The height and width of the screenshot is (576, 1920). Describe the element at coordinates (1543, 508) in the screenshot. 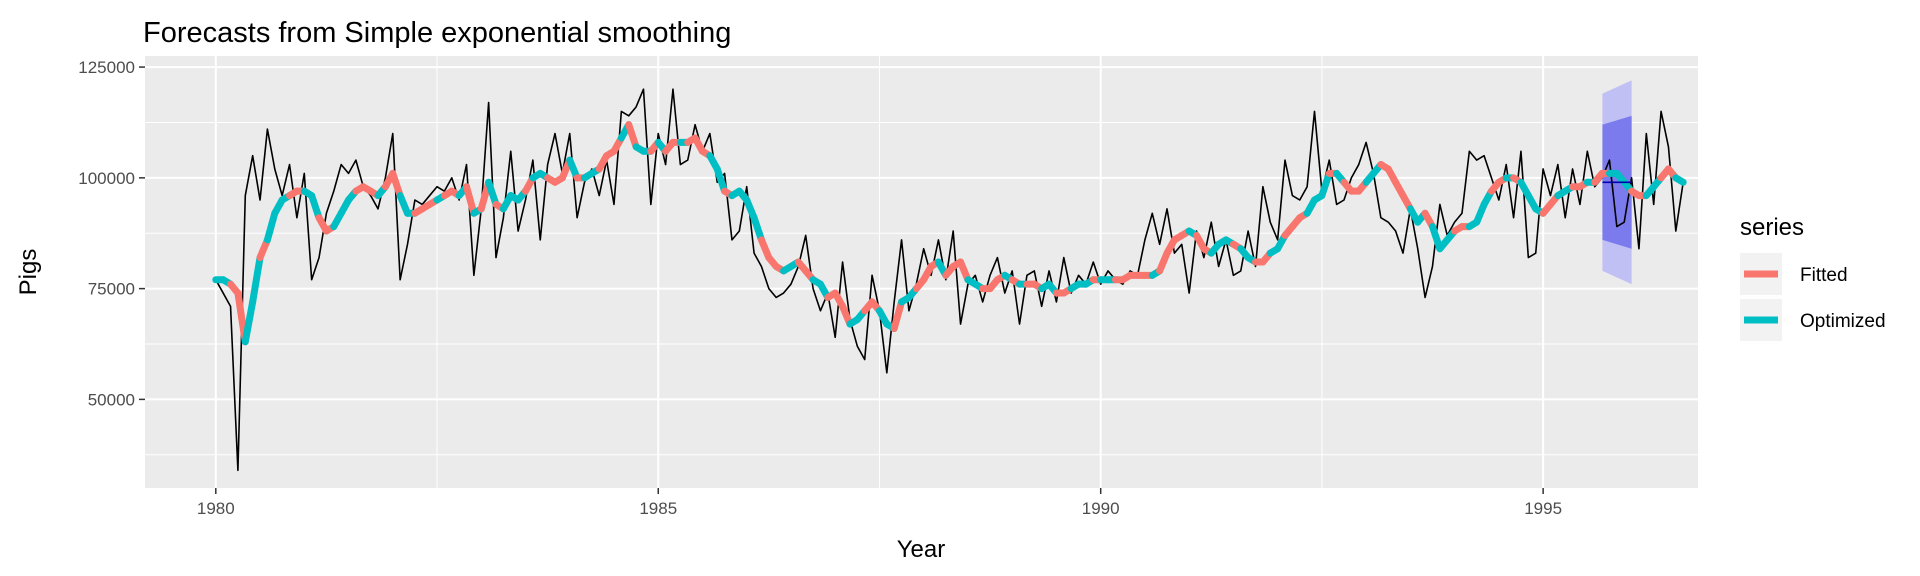

I see `x-tick-label: 1995` at that location.